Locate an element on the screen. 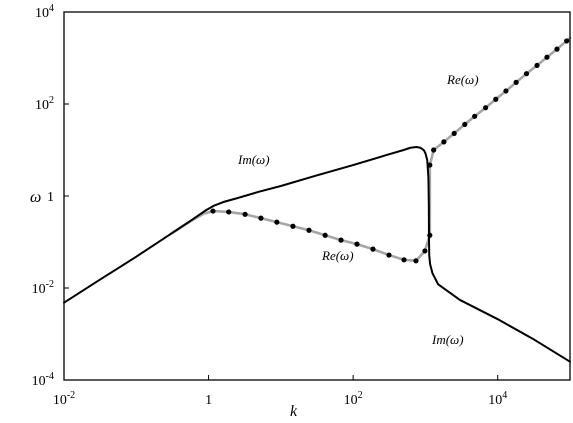 The width and height of the screenshot is (573, 423). x-axis-label: k is located at coordinates (294, 411).